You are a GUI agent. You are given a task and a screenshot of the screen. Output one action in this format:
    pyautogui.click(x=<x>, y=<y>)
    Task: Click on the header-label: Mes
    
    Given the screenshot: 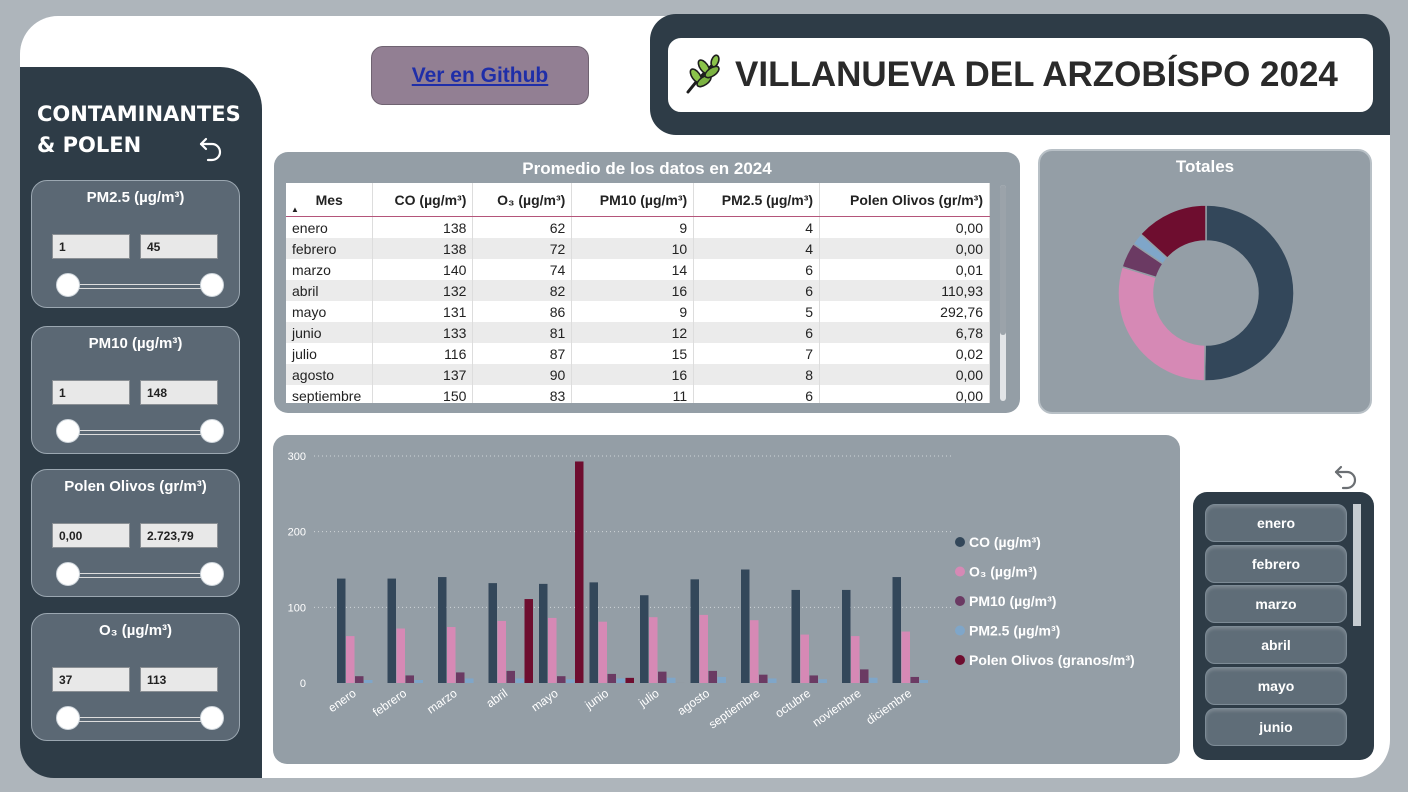 What is the action you would take?
    pyautogui.click(x=329, y=199)
    